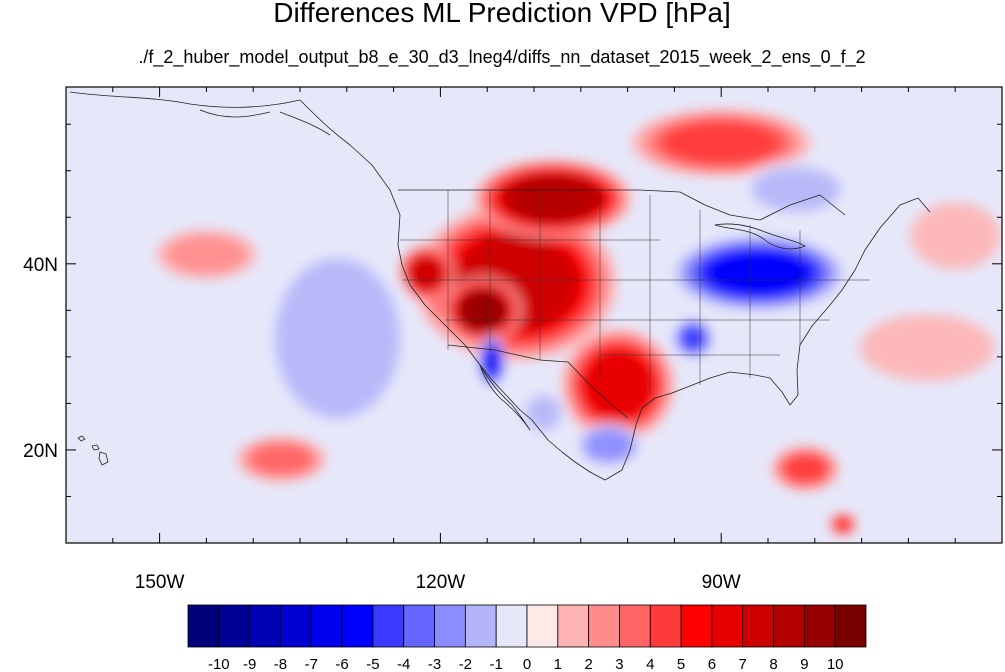 The image size is (1005, 672). What do you see at coordinates (465, 664) in the screenshot?
I see `colorbar-label: -2` at bounding box center [465, 664].